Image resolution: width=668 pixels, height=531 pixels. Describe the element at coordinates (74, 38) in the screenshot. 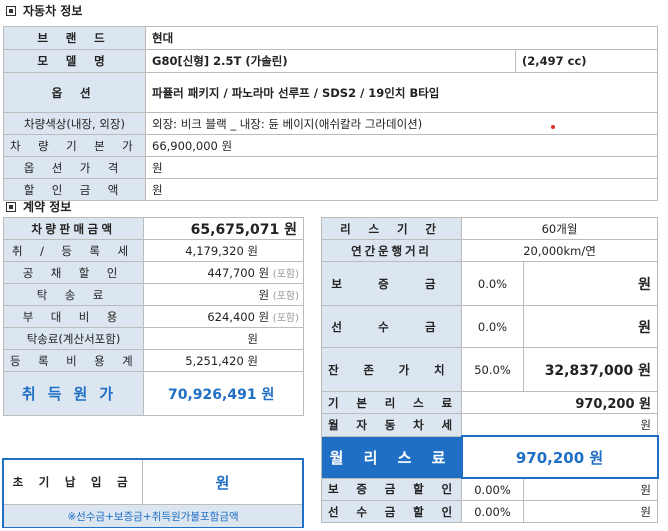

I see `brand-label: 브 랜 드` at that location.